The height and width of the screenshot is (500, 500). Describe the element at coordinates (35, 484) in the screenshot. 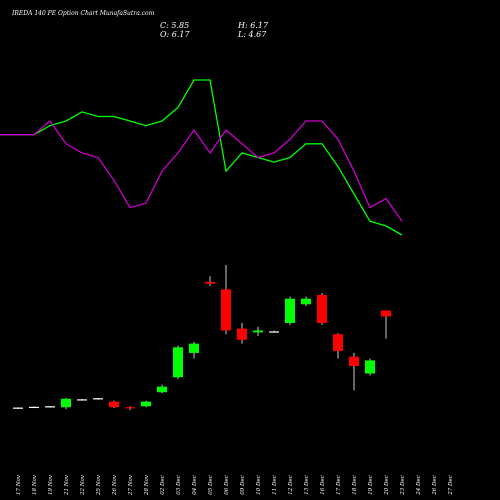

I see `x-tick-label: 18 Nov` at that location.